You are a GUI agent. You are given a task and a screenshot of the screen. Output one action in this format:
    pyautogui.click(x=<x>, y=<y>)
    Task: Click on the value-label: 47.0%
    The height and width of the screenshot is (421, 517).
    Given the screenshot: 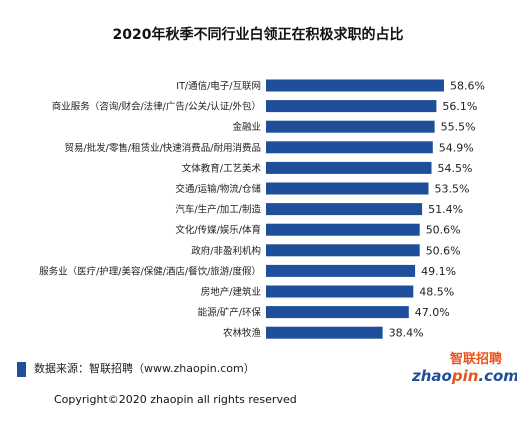 What is the action you would take?
    pyautogui.click(x=432, y=312)
    